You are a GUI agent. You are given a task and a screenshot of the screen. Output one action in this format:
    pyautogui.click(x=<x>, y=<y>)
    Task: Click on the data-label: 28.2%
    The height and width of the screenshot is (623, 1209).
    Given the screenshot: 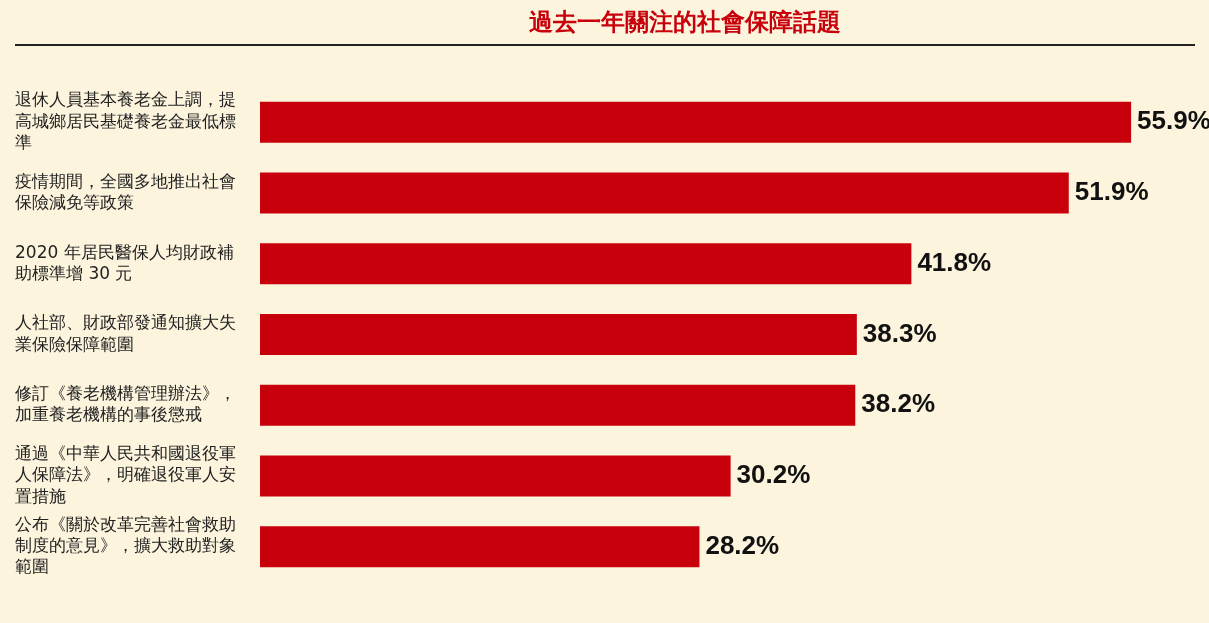 What is the action you would take?
    pyautogui.click(x=742, y=544)
    